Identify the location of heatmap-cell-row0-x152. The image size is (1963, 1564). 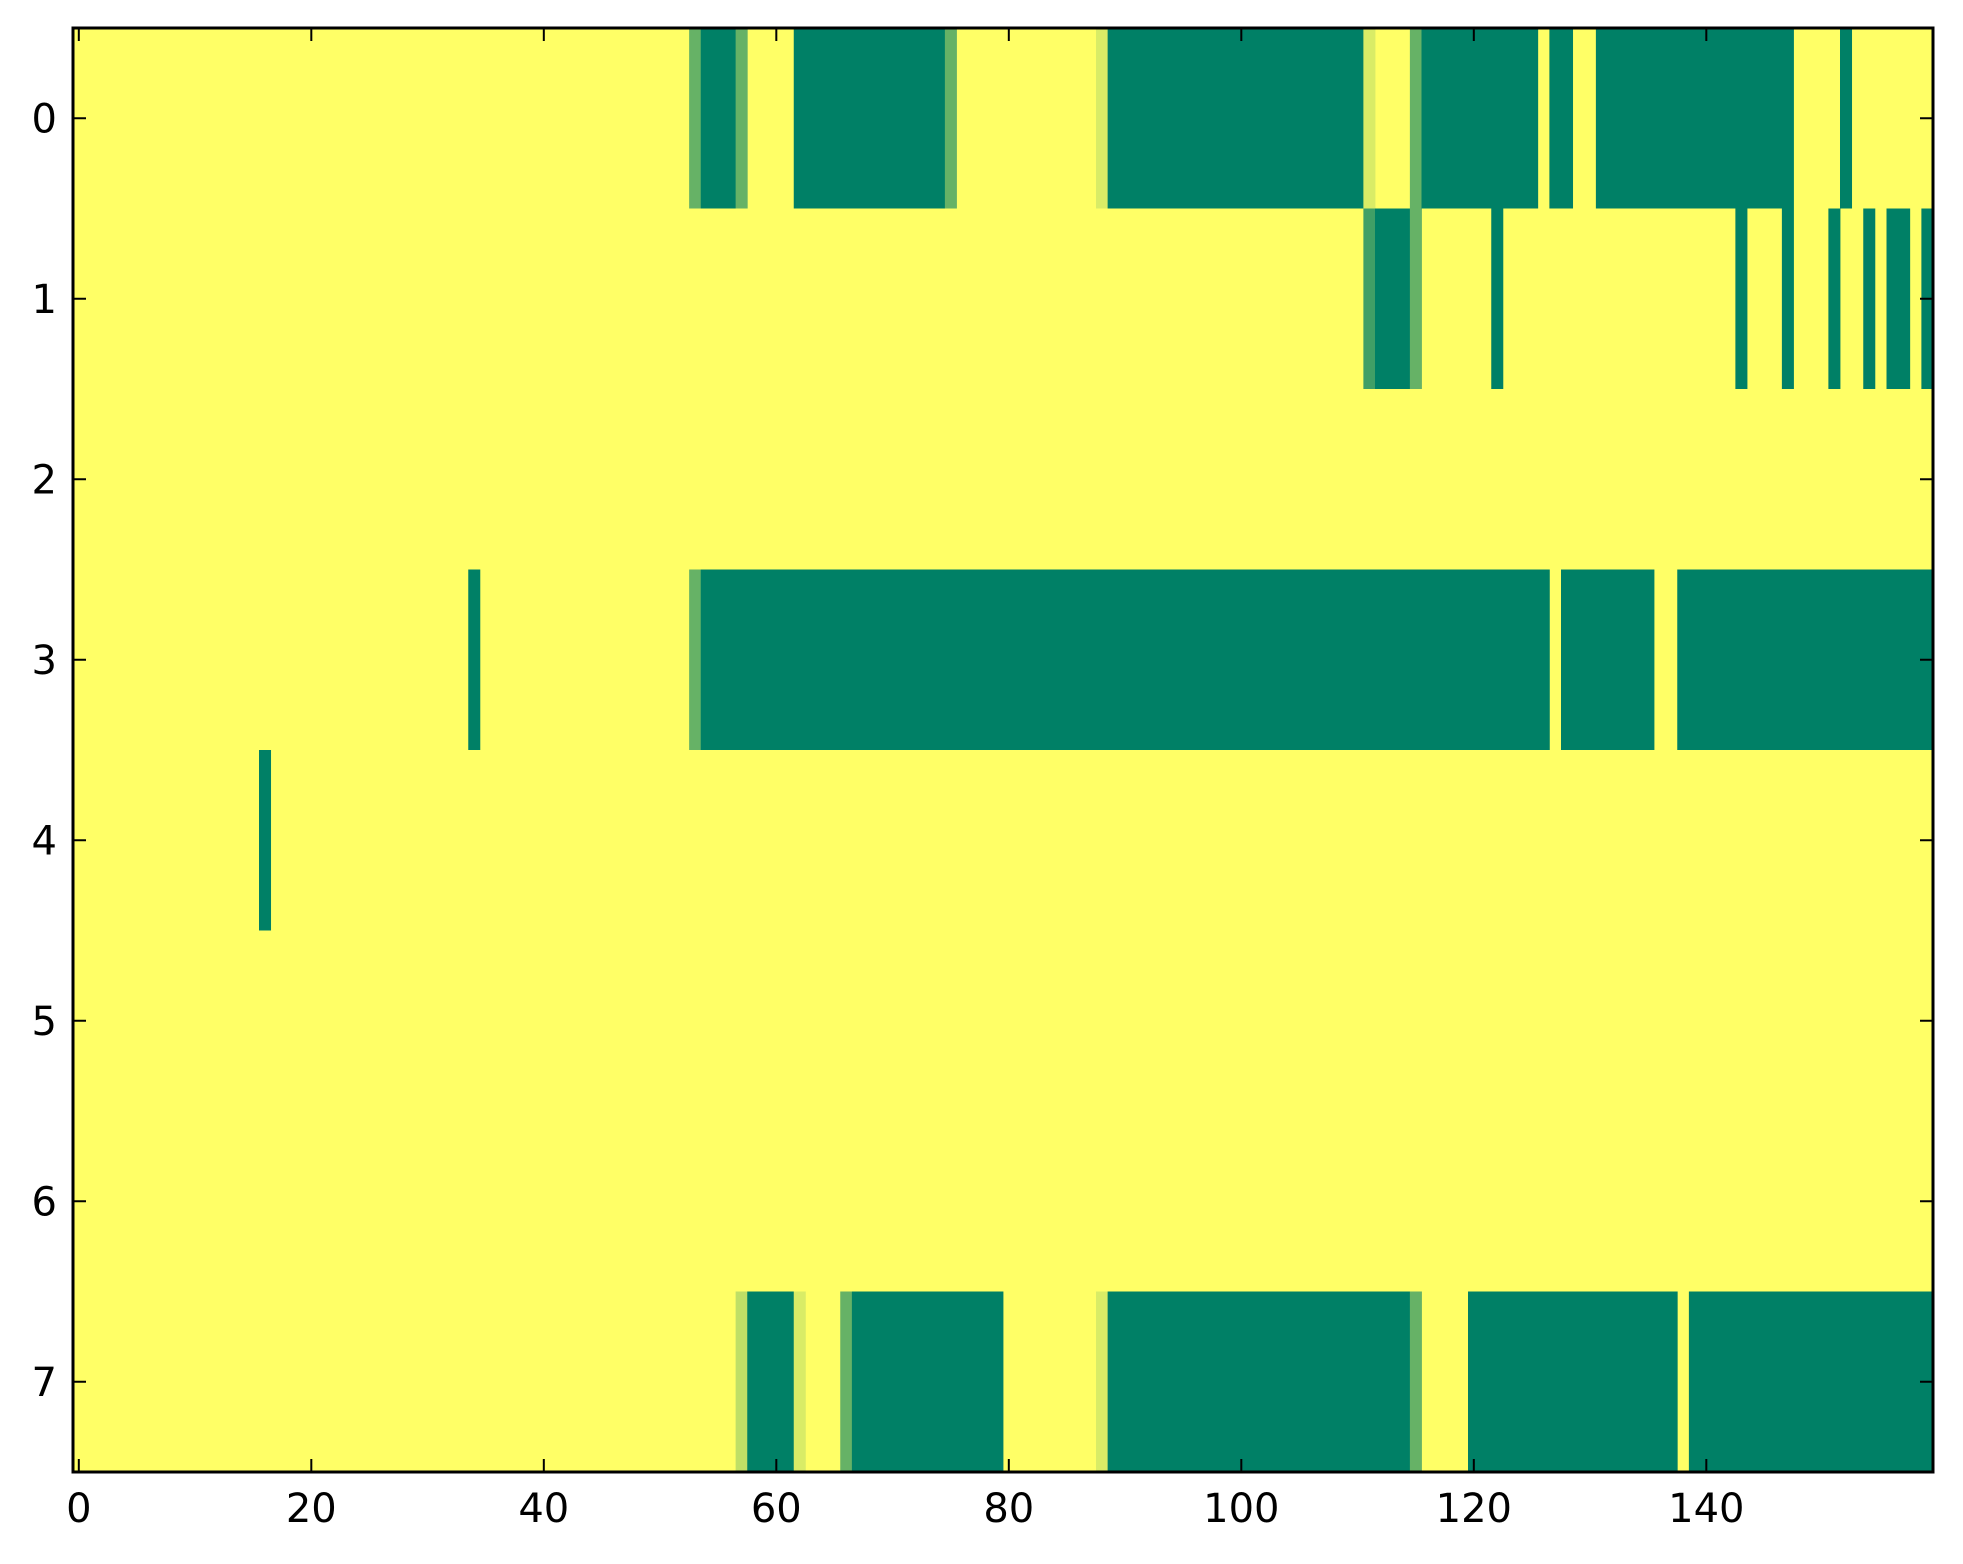
(1846, 118).